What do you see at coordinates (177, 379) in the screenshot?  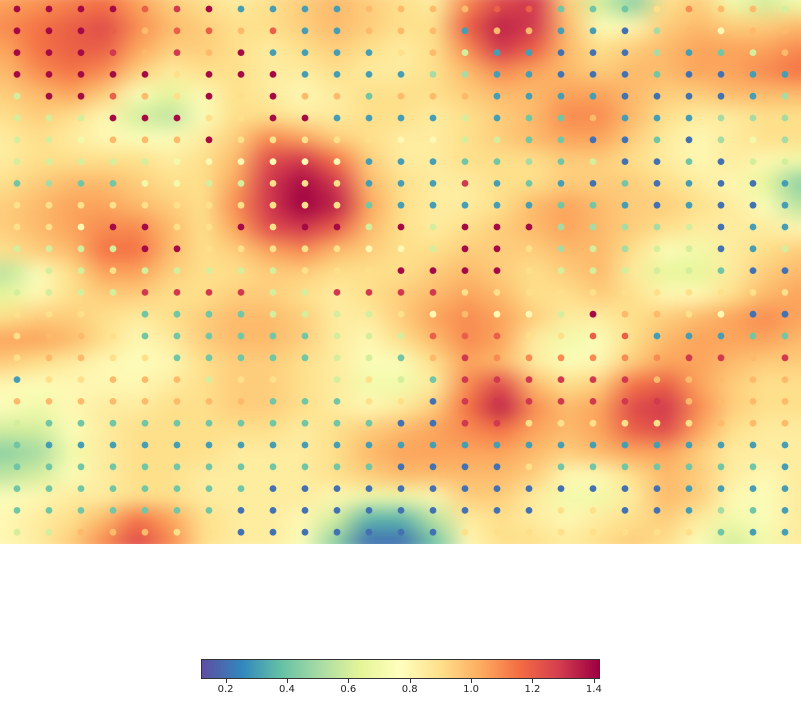 I see `sample-point-r17-c5` at bounding box center [177, 379].